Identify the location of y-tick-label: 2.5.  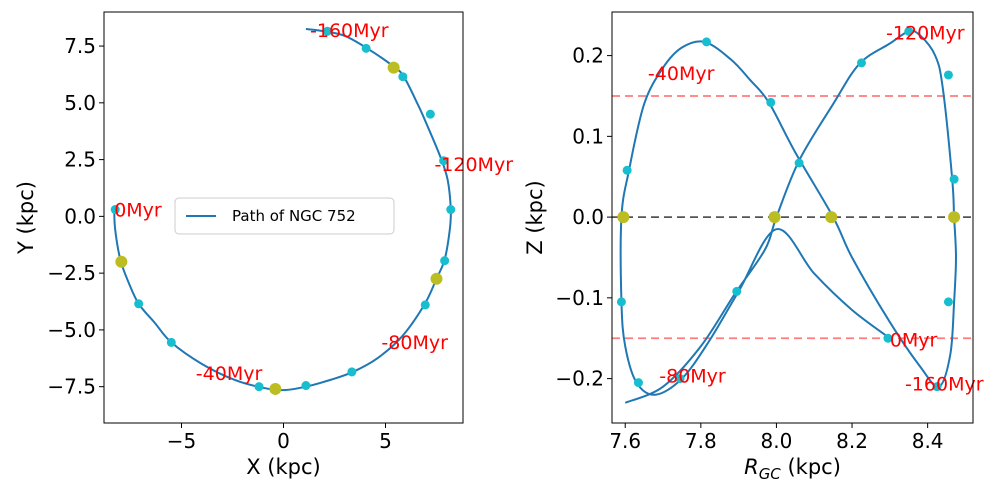
(80, 160).